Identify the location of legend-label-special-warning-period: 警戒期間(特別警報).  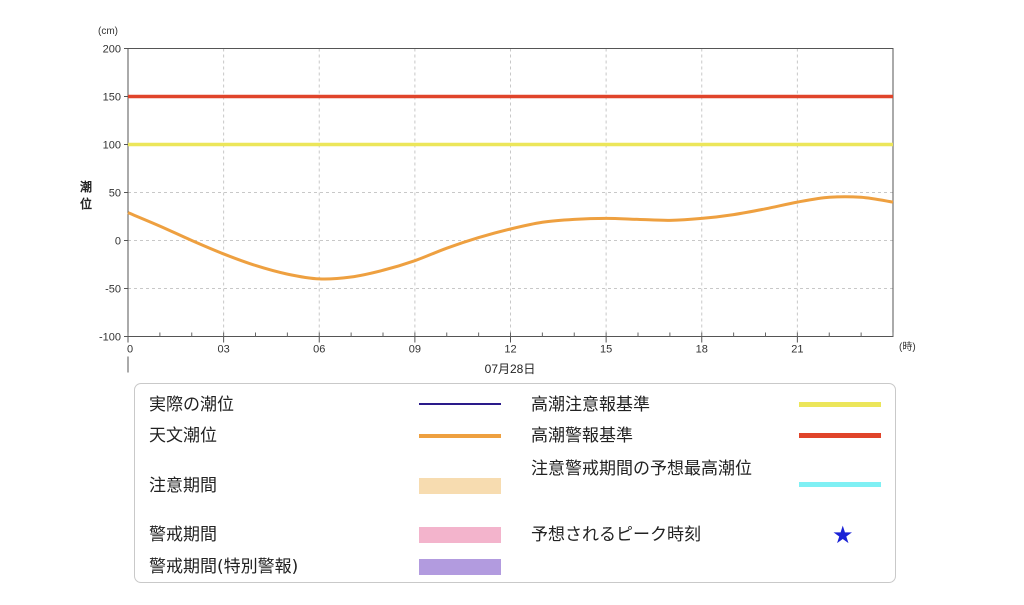
(224, 567).